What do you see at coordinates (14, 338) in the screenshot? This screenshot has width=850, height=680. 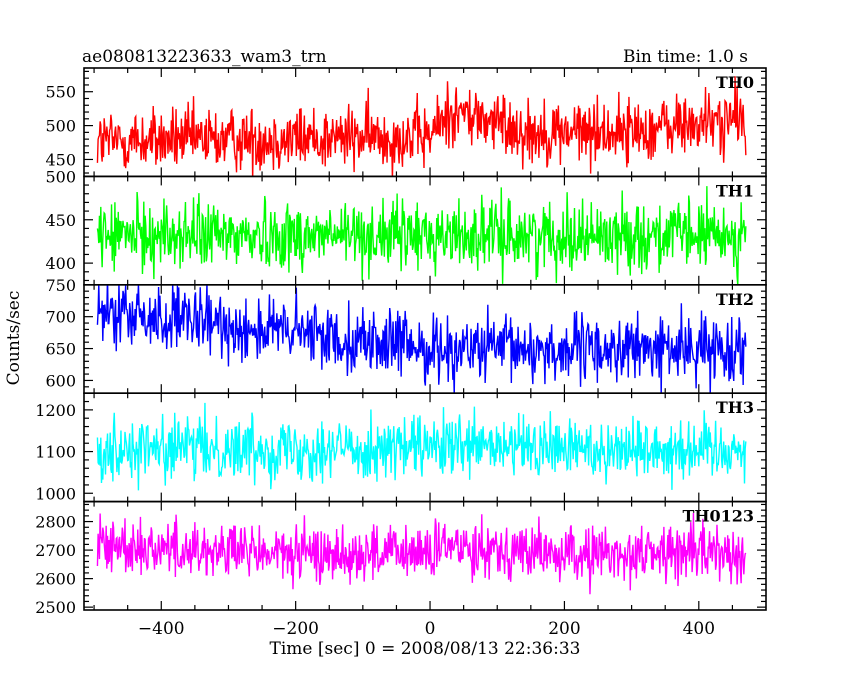 I see `y-axis-label: Counts/sec` at bounding box center [14, 338].